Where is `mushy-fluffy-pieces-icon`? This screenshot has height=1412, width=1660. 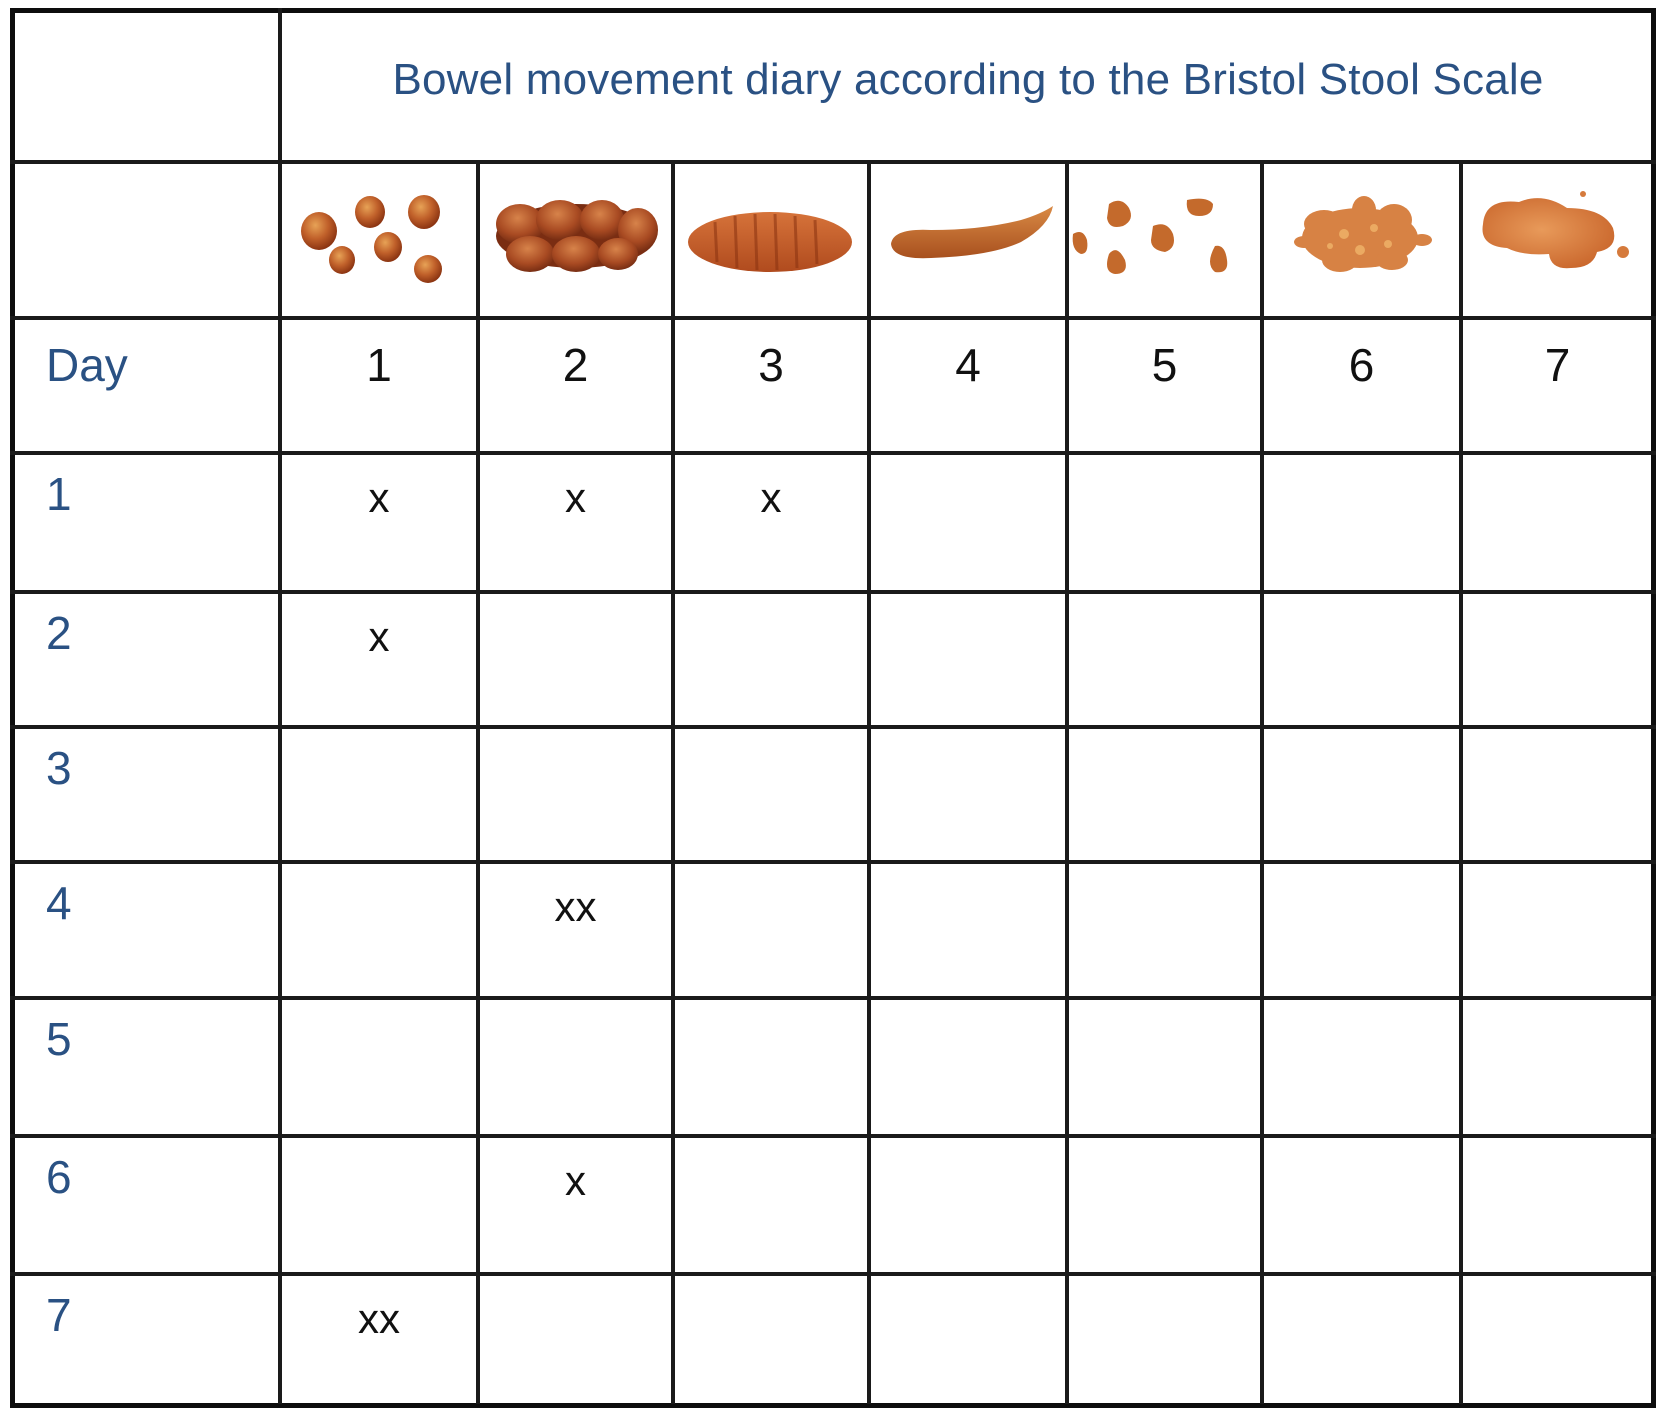
mushy-fluffy-pieces-icon is located at coordinates (1363, 234).